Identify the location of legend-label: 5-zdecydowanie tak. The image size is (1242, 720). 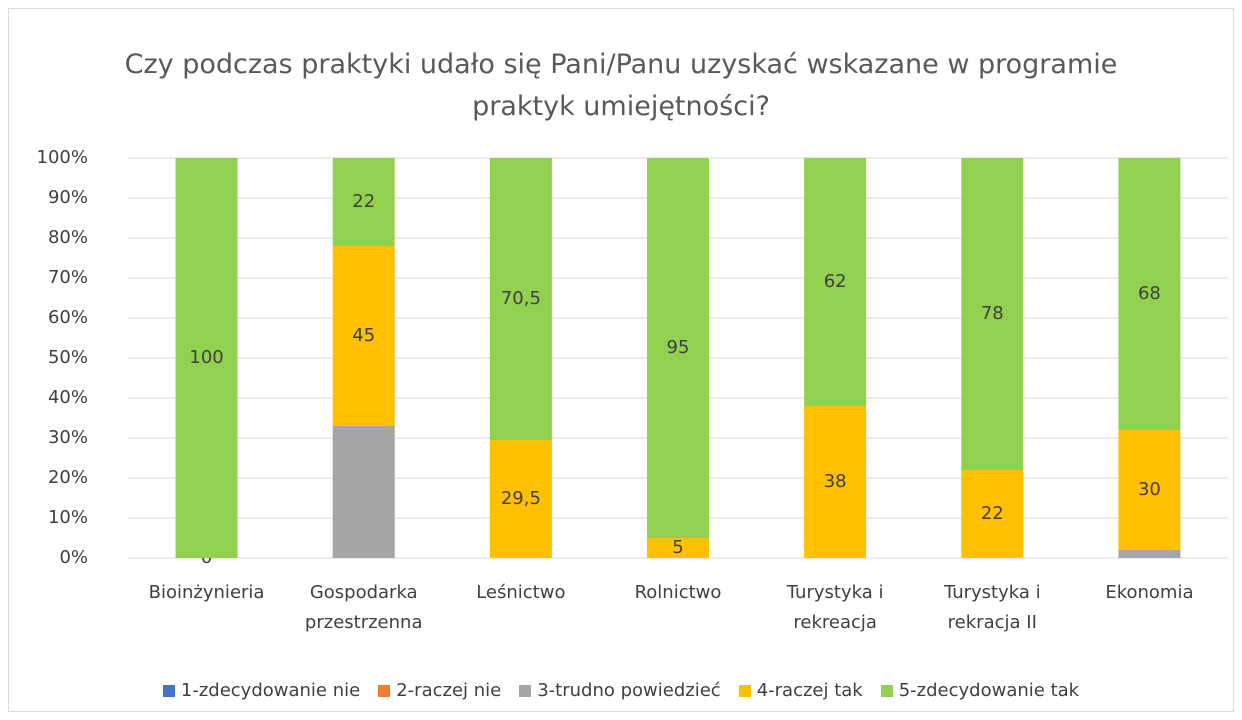
(989, 690).